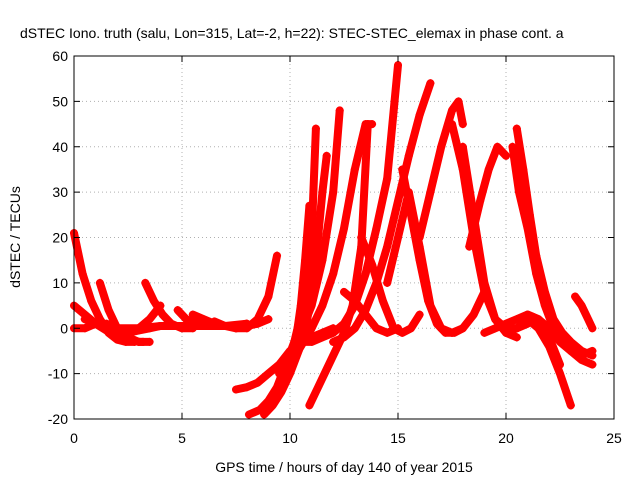  What do you see at coordinates (58, 419) in the screenshot?
I see `y-tick-label: -20` at bounding box center [58, 419].